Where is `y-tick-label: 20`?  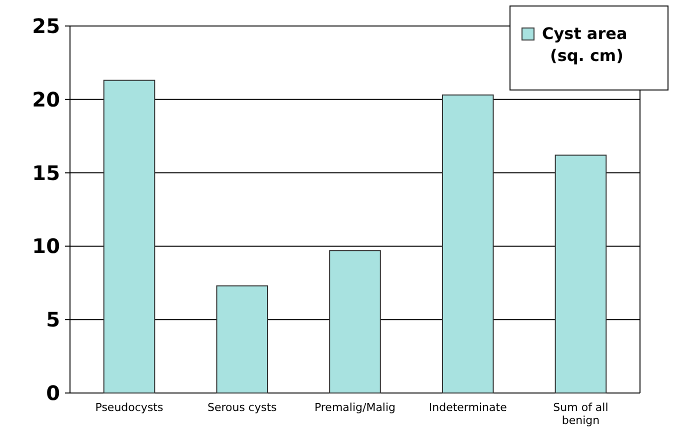
y-tick-label: 20 is located at coordinates (46, 99).